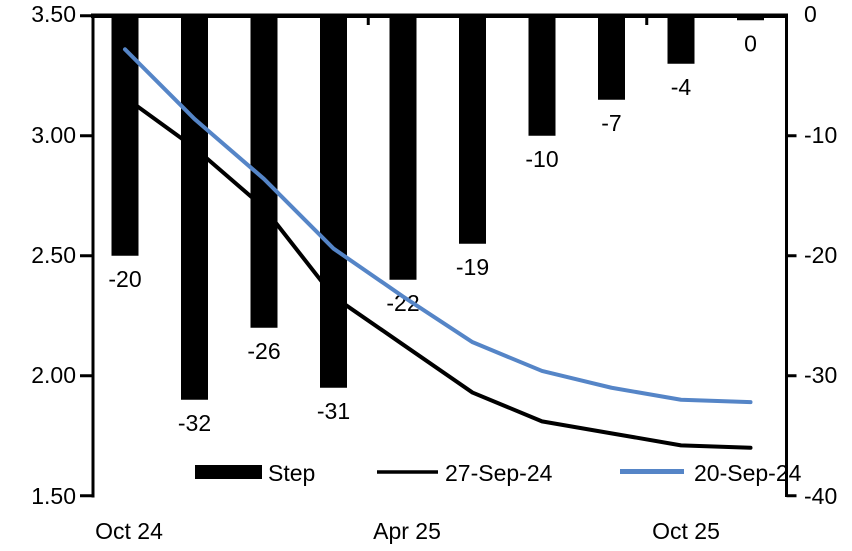 Image resolution: width=852 pixels, height=551 pixels. Describe the element at coordinates (820, 496) in the screenshot. I see `right-axis-label: -40` at that location.